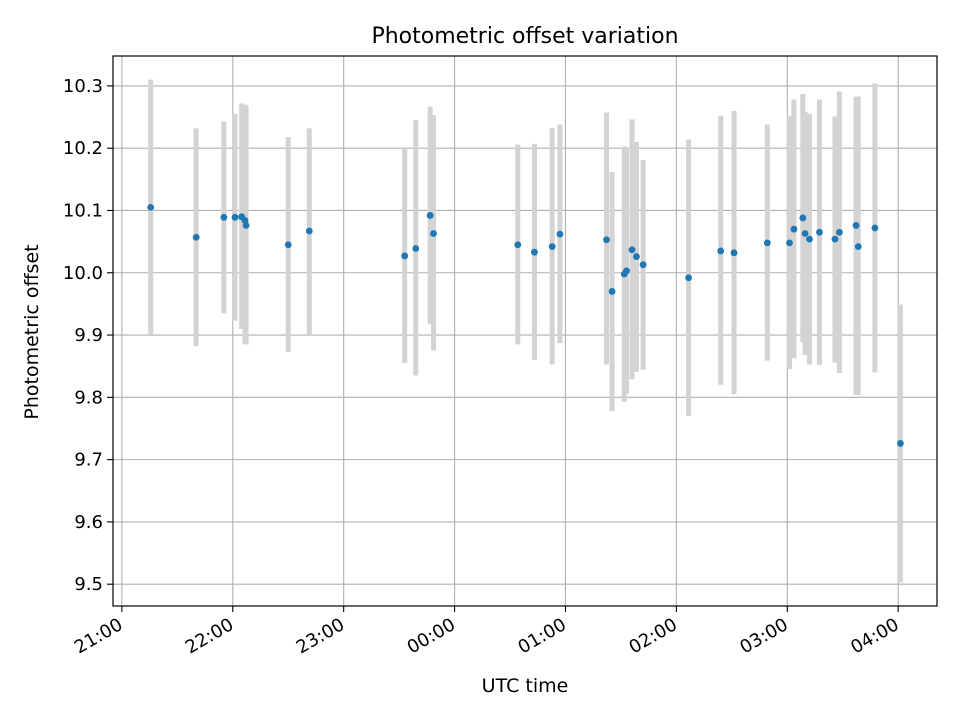 The height and width of the screenshot is (720, 960). What do you see at coordinates (88, 397) in the screenshot?
I see `y-tick-label: 9.8` at bounding box center [88, 397].